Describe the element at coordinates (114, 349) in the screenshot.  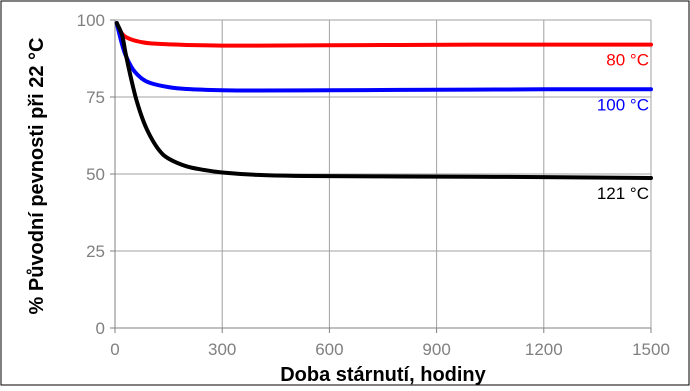
I see `x-tick-label: 0` at that location.